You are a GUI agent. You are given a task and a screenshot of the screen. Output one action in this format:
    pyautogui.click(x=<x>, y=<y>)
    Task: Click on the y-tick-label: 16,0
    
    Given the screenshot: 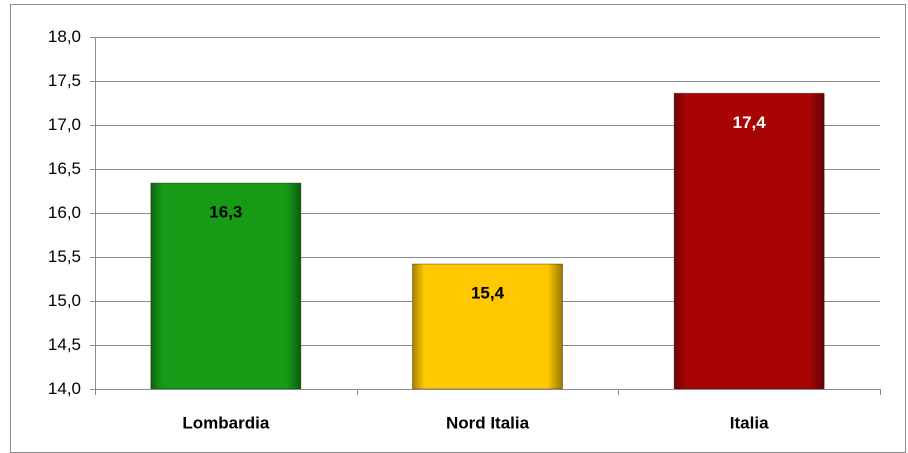 What is the action you would take?
    pyautogui.click(x=64, y=212)
    